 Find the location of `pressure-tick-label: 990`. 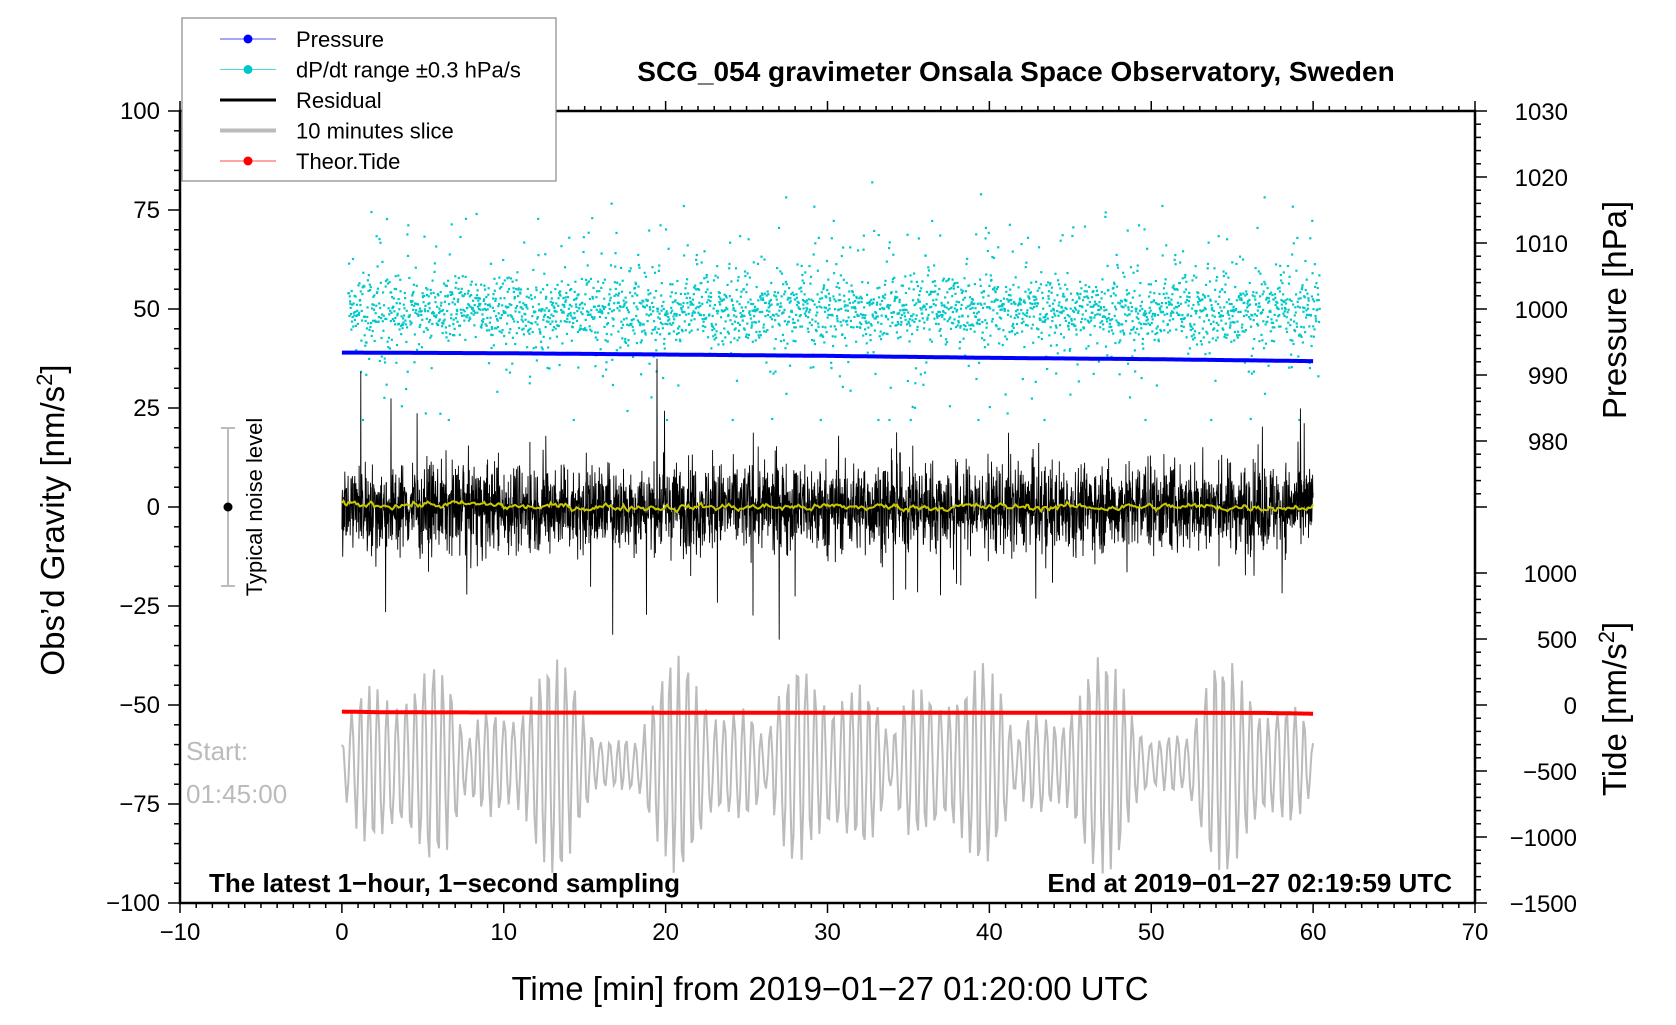

pressure-tick-label: 990 is located at coordinates (1548, 376).